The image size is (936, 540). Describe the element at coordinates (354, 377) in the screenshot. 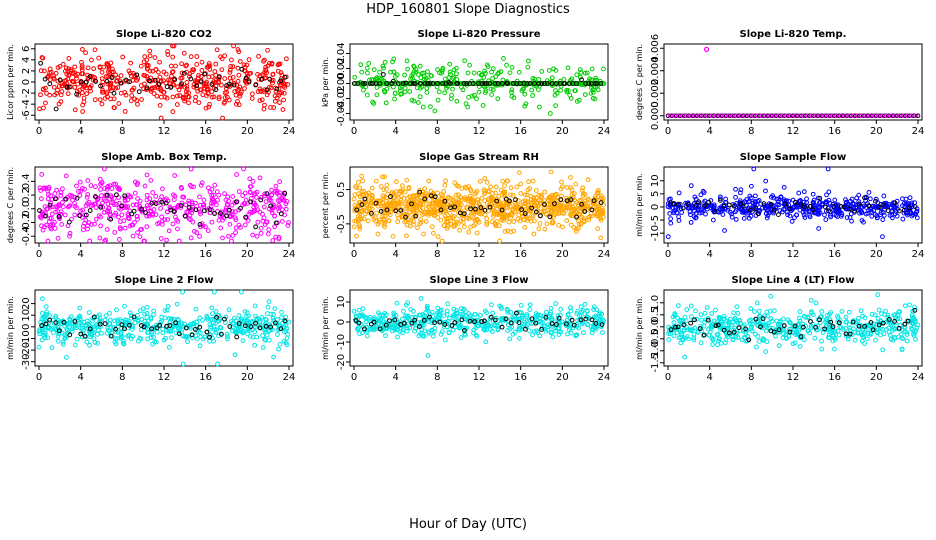

I see `x-tick-label: 0` at that location.